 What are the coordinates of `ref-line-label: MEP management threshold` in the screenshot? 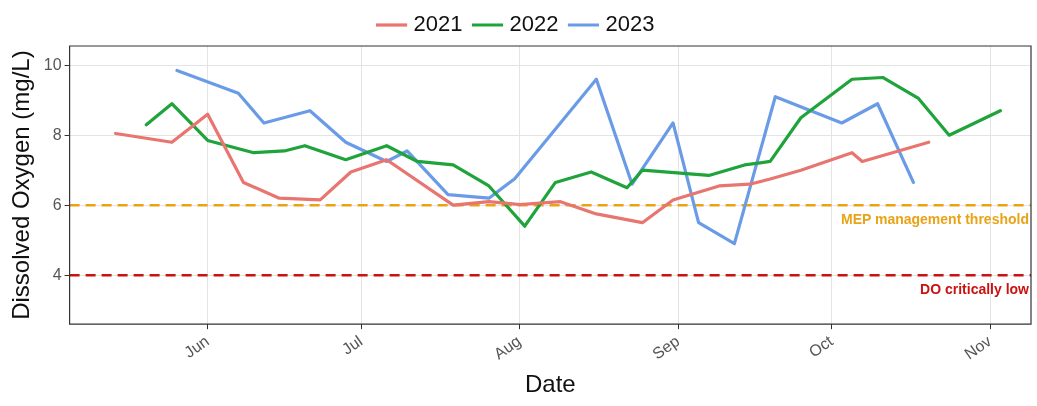 It's located at (934, 219).